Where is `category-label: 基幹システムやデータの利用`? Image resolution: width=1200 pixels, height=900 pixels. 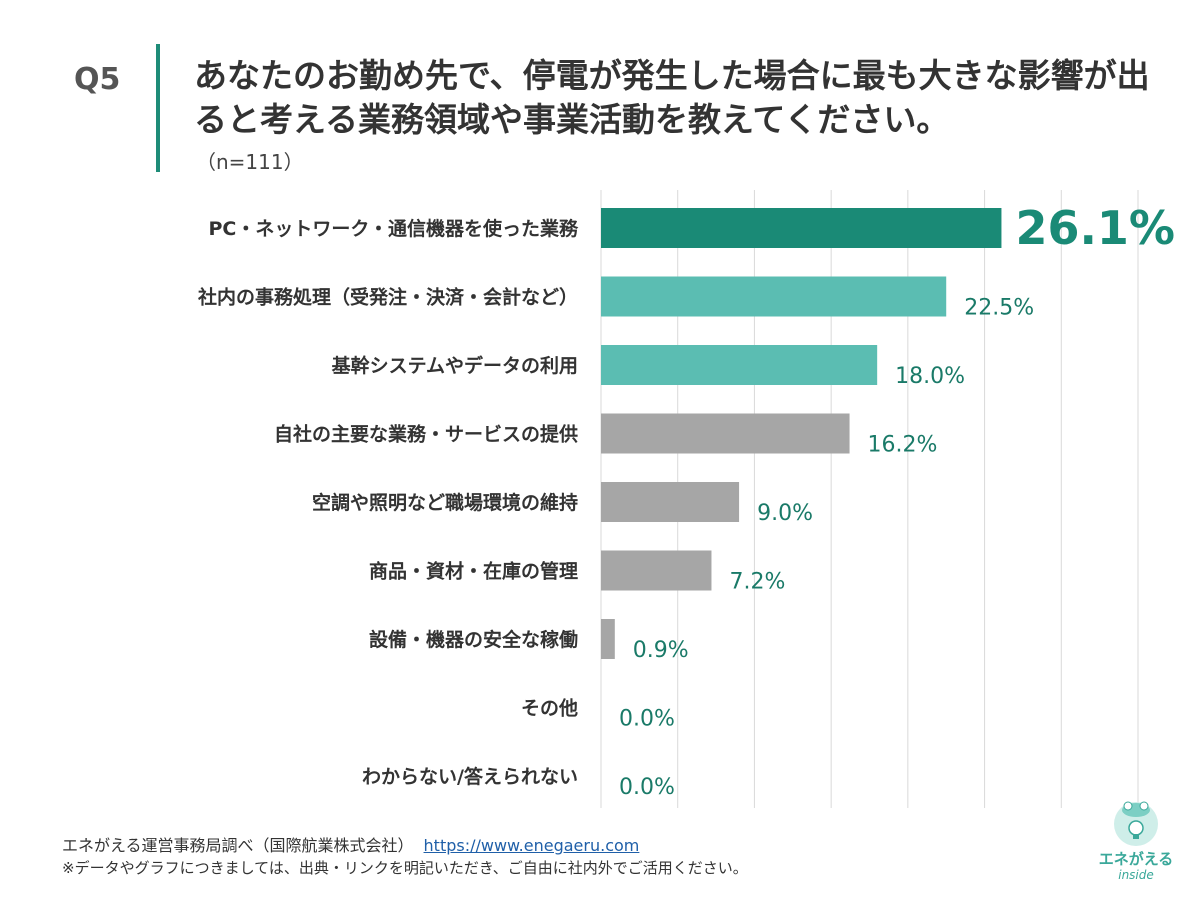
category-label: 基幹システムやデータの利用 is located at coordinates (454, 365).